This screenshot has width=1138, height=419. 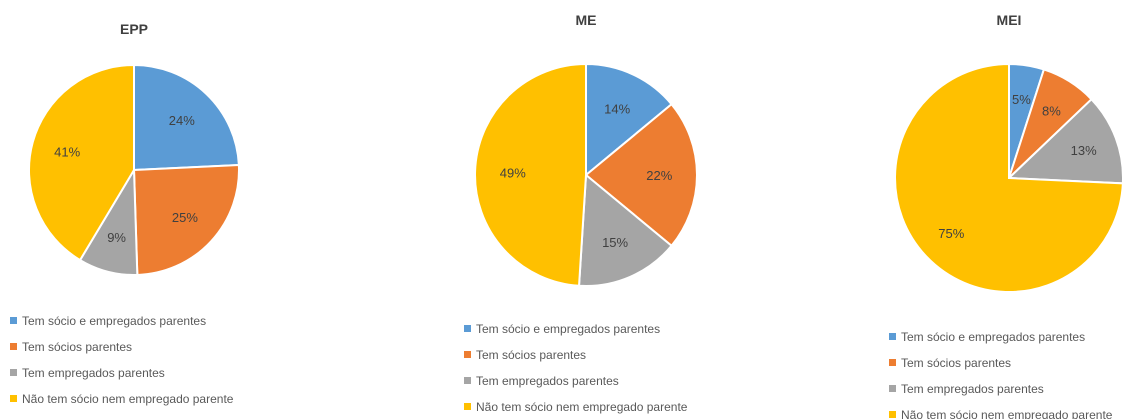 What do you see at coordinates (568, 329) in the screenshot?
I see `legend-label-me-tem-socio-e-empregados-parentes: Tem sócio e empregados parentes` at bounding box center [568, 329].